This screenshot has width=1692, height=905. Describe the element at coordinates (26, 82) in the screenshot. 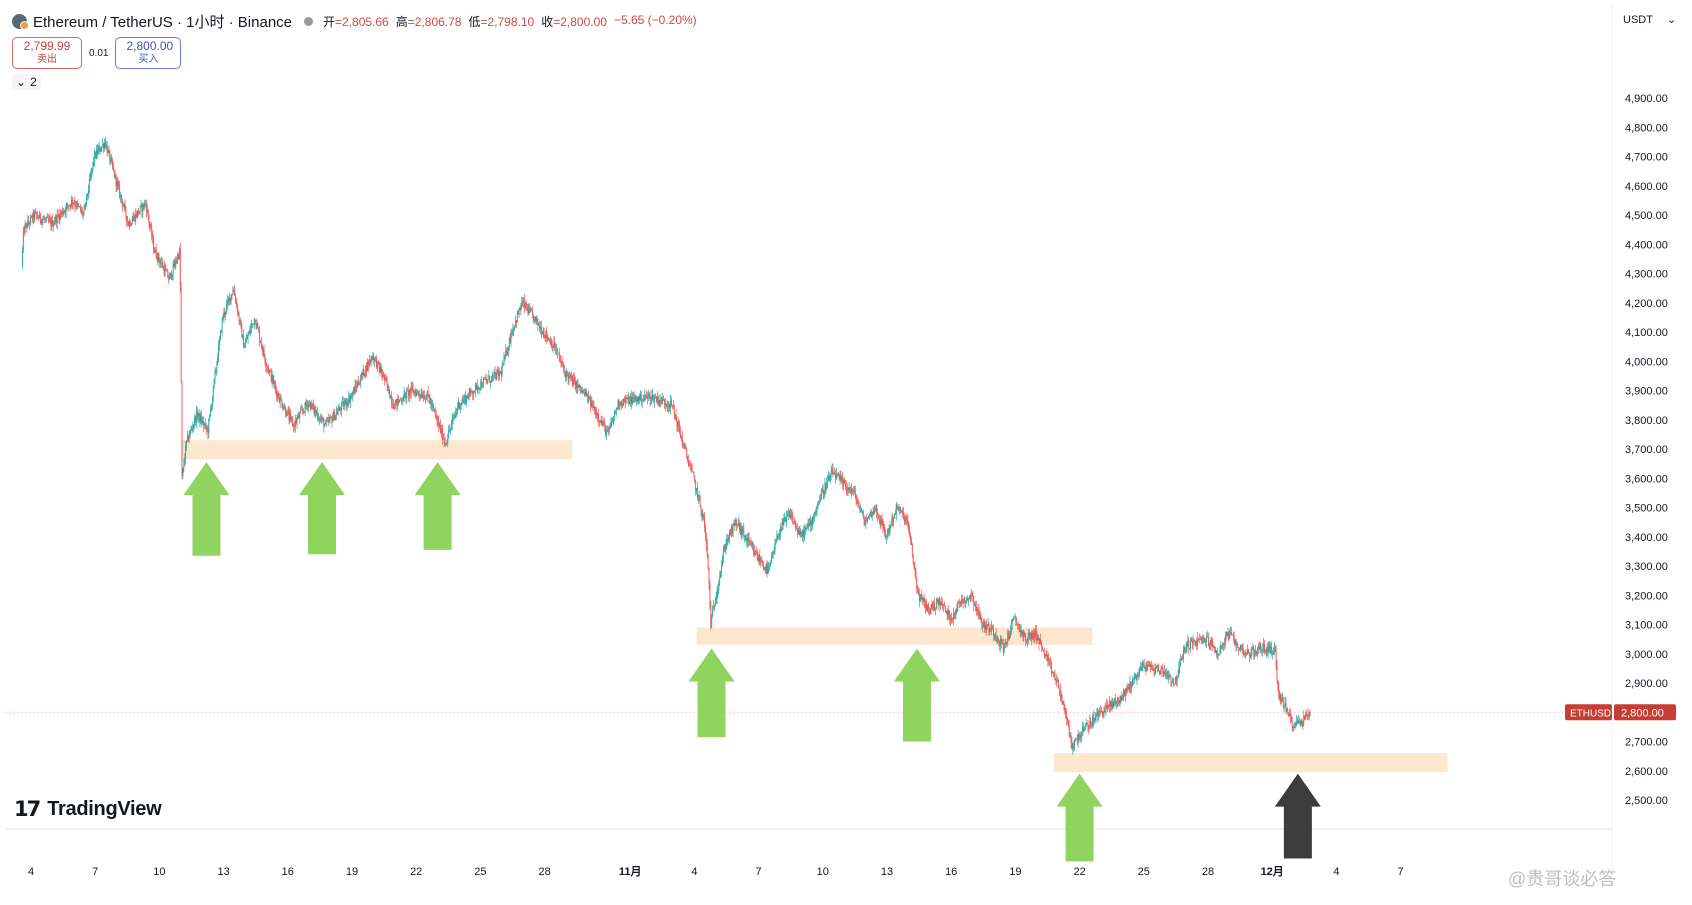

I see `indicators-toggle: ⌄ 2` at that location.